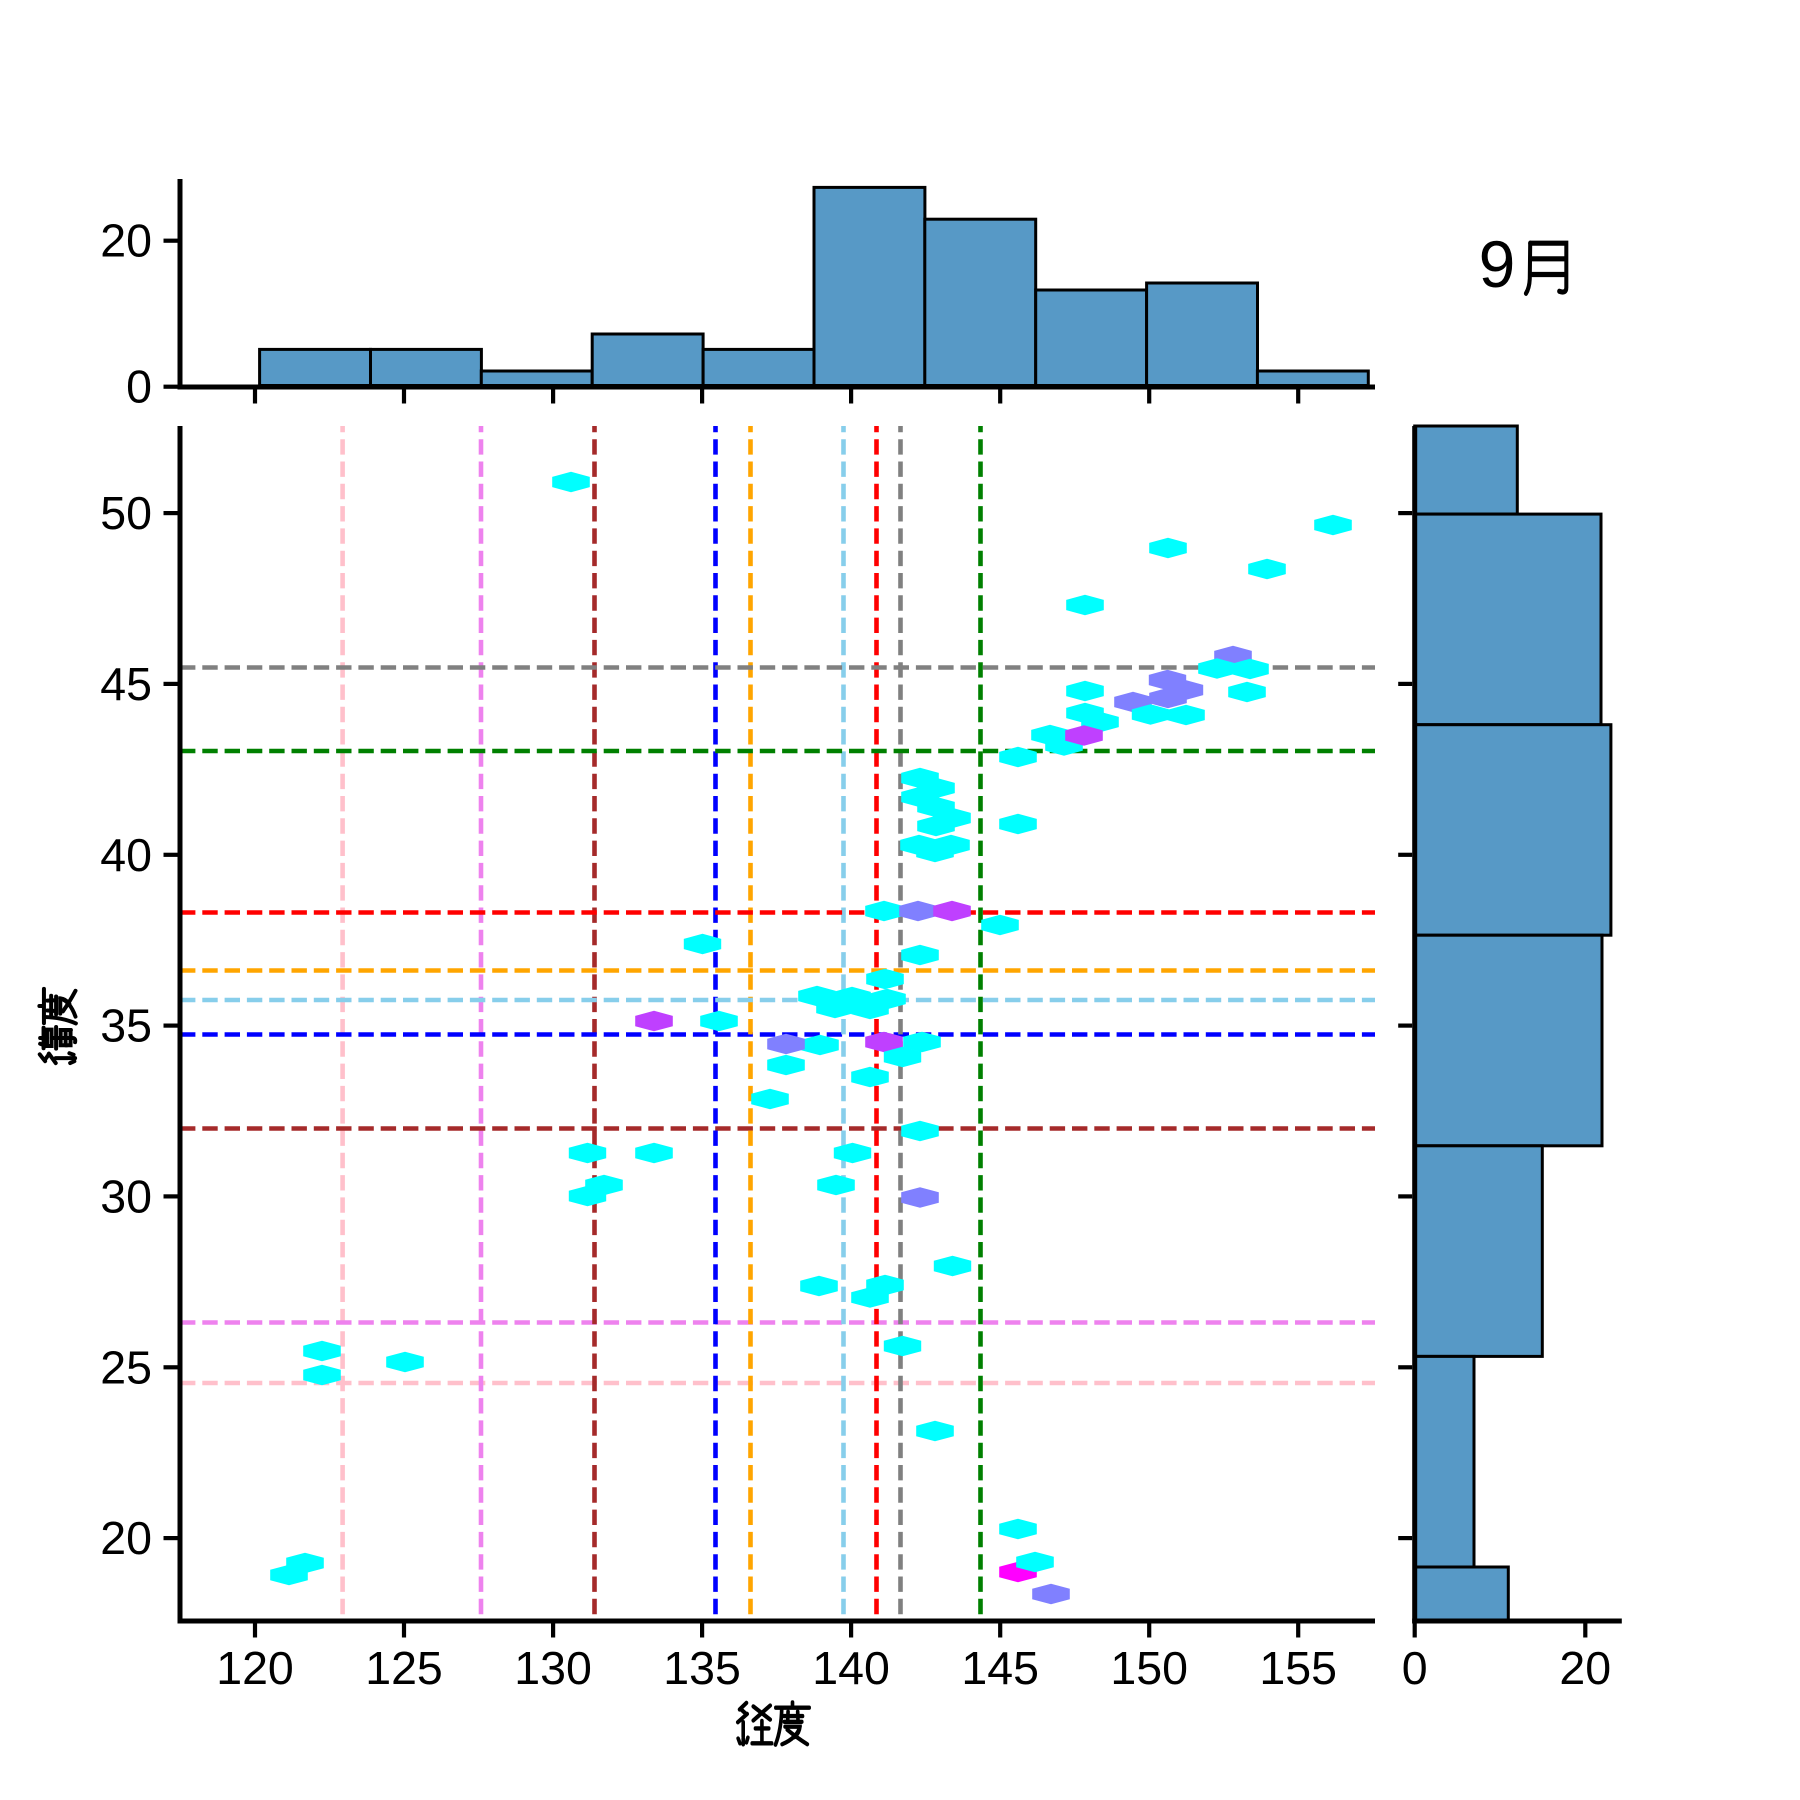  I want to click on svg-text: 130, so click(553, 1668).